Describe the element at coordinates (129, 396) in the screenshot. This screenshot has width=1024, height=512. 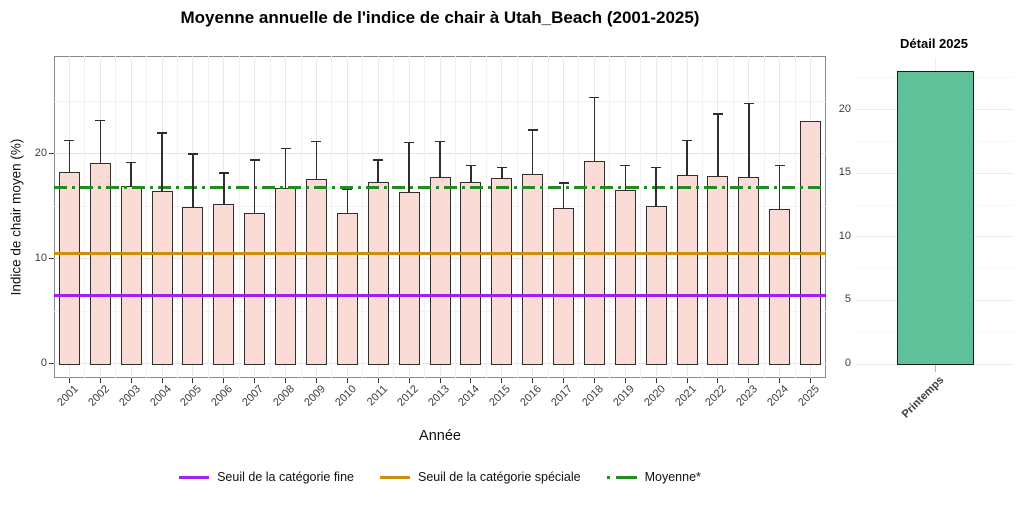
I see `x-tick-label: 2003` at that location.